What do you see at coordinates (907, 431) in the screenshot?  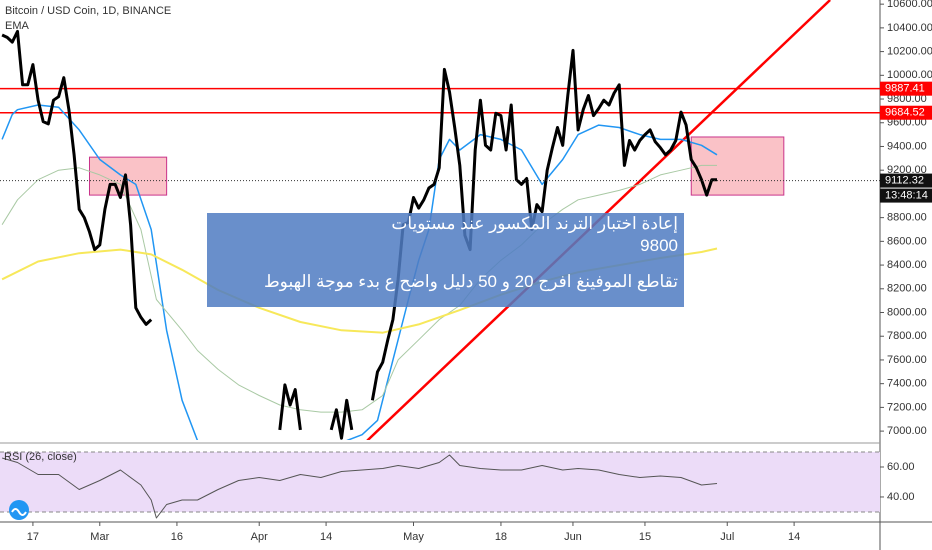 I see `y-tick-label: 7000.00` at bounding box center [907, 431].